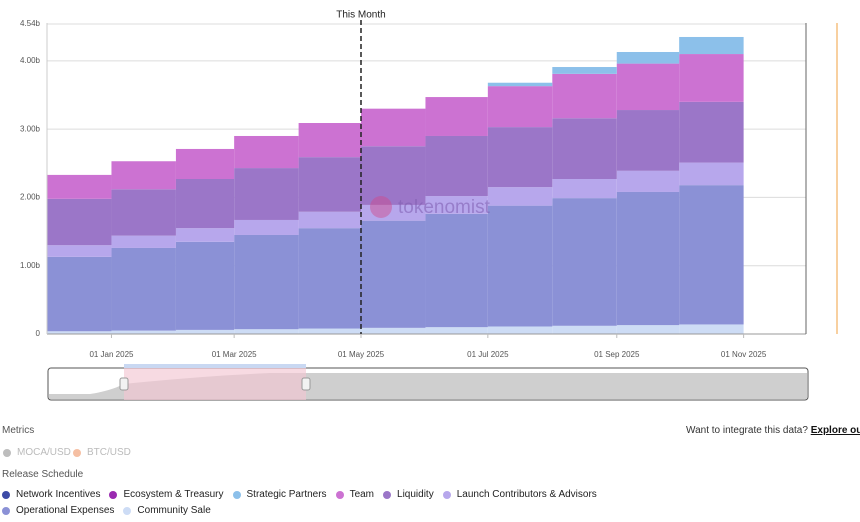 This screenshot has width=860, height=522. Describe the element at coordinates (415, 494) in the screenshot. I see `legend-label: Liquidity` at that location.